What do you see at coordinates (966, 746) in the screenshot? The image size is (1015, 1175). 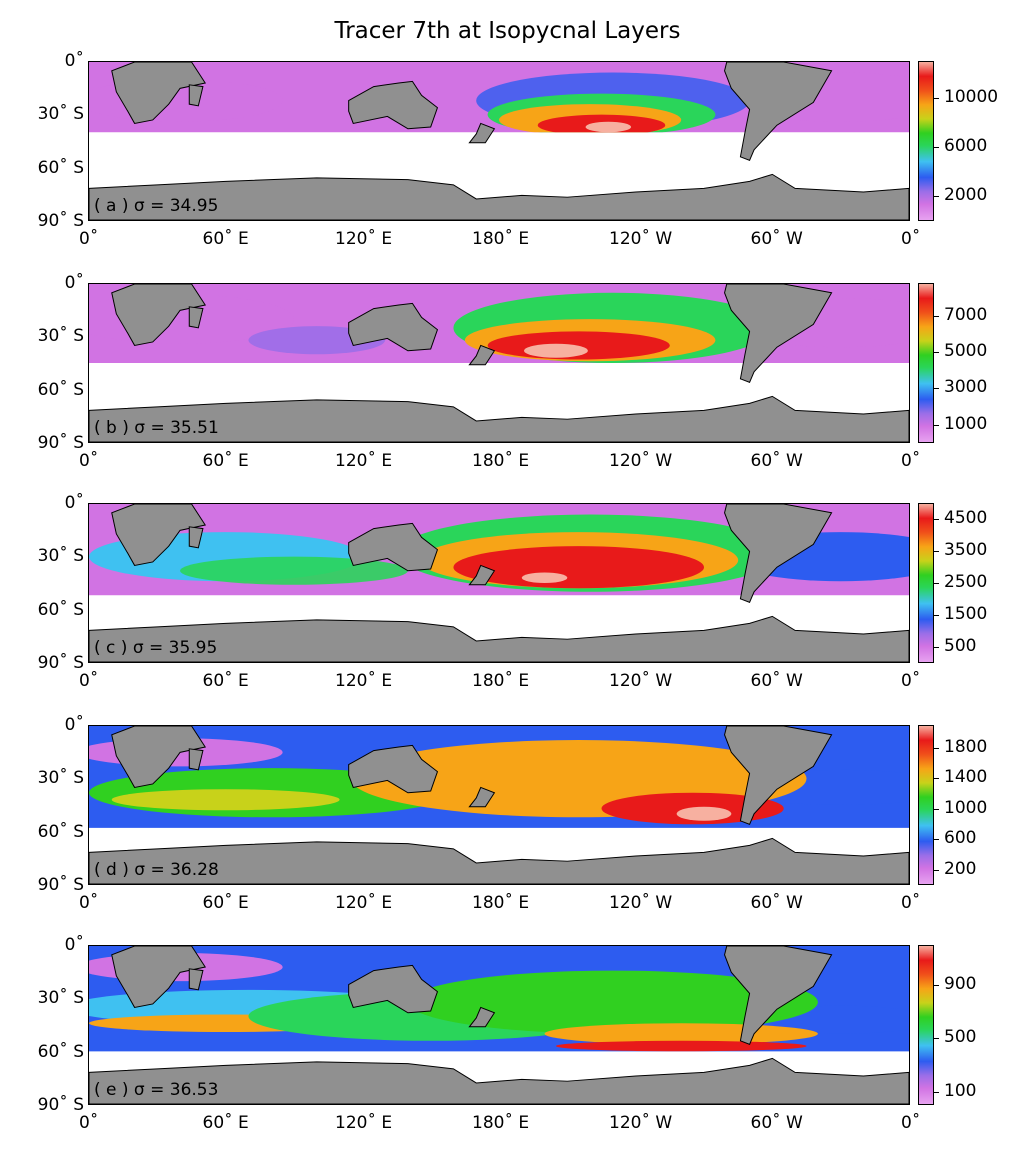 I see `colorbar-tick-label: 1800` at bounding box center [966, 746].